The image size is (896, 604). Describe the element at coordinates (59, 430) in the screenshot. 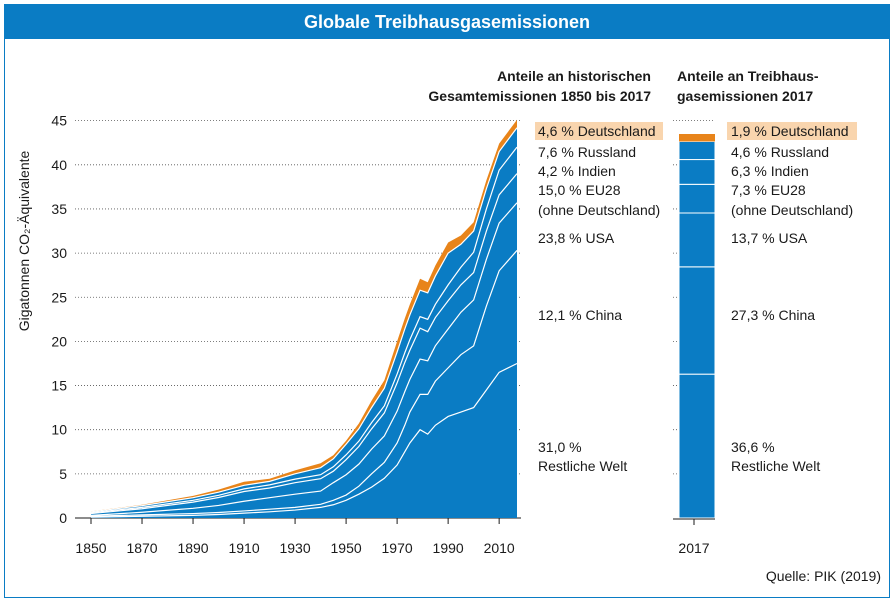

I see `y-tick-10: 10` at that location.